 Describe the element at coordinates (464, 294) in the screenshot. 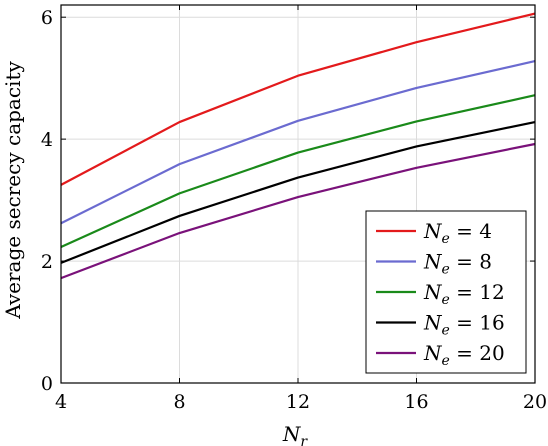

I see `legend-entry: Ne = 12` at that location.